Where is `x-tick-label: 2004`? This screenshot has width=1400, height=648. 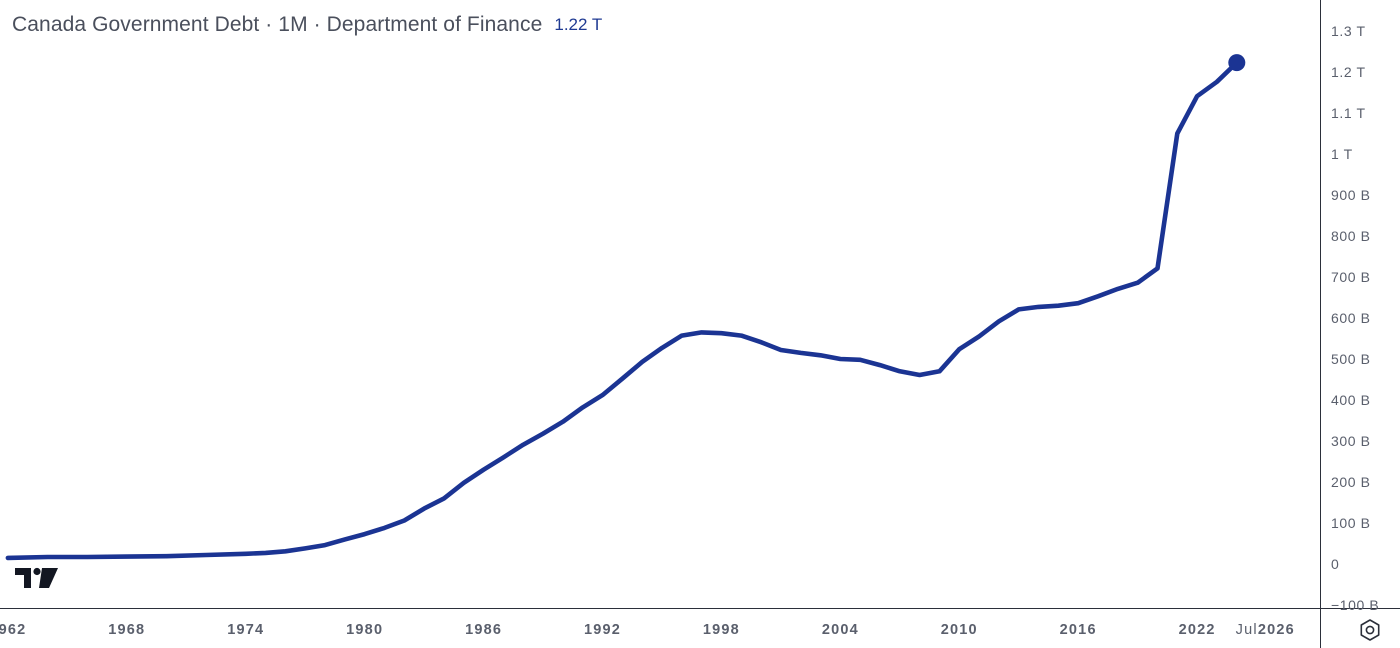 x-tick-label: 2004 is located at coordinates (840, 630).